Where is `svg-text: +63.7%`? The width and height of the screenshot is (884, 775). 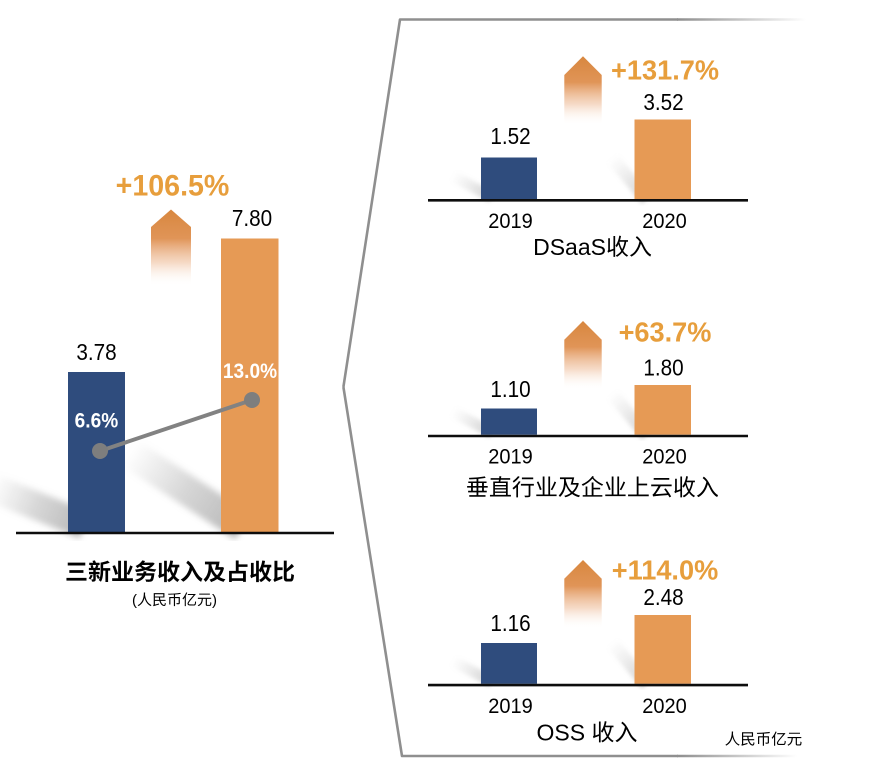 svg-text: +63.7% is located at coordinates (665, 331).